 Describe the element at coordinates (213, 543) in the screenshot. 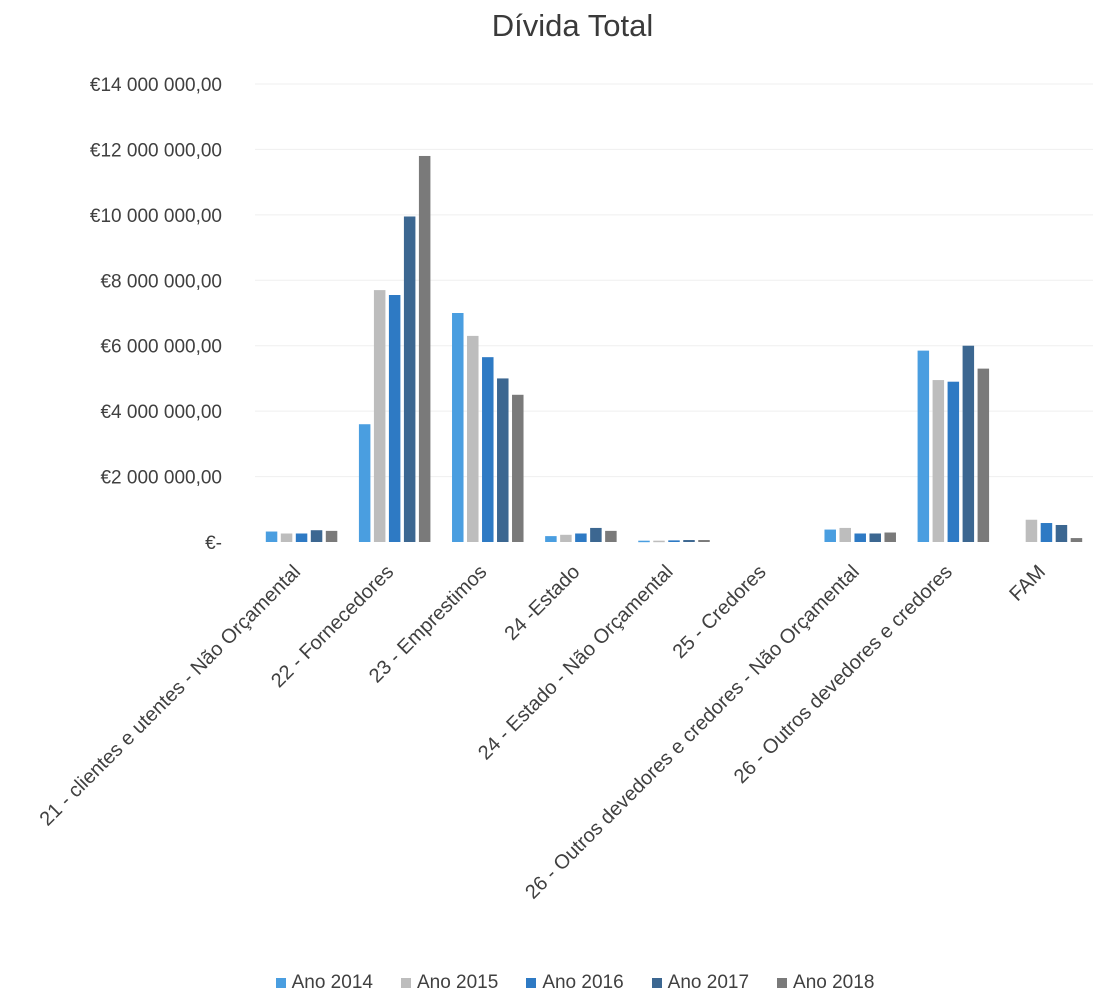

I see `y-tick-label: €-` at that location.